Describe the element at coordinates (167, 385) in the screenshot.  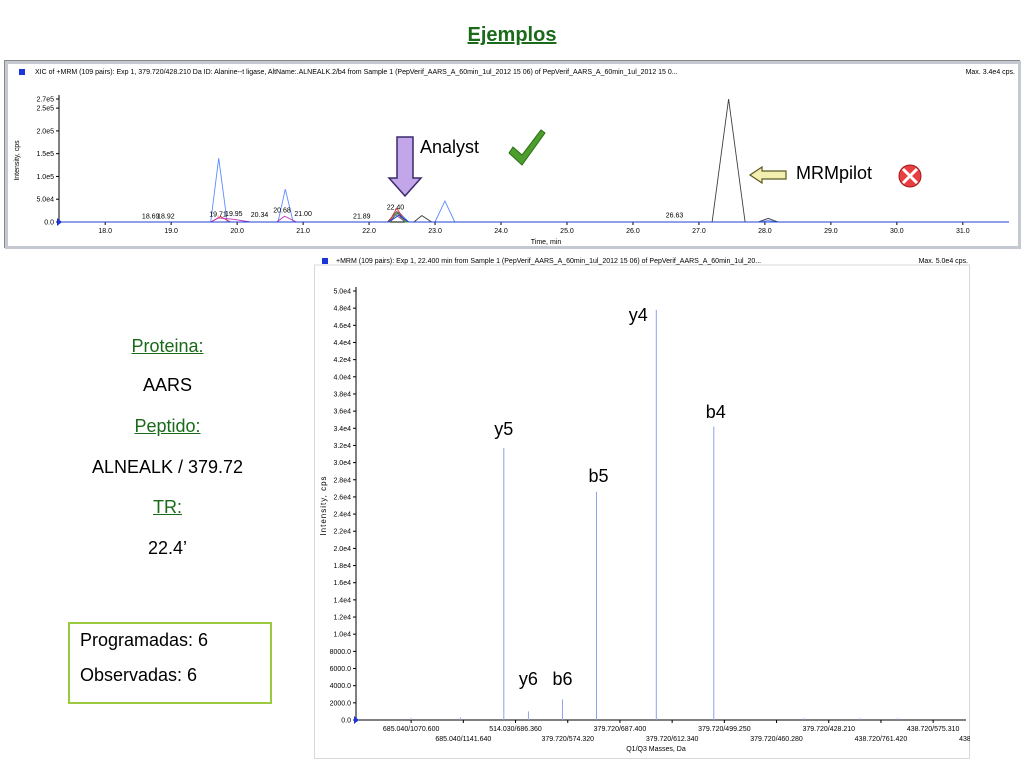
I see `protein-value: AARS` at that location.